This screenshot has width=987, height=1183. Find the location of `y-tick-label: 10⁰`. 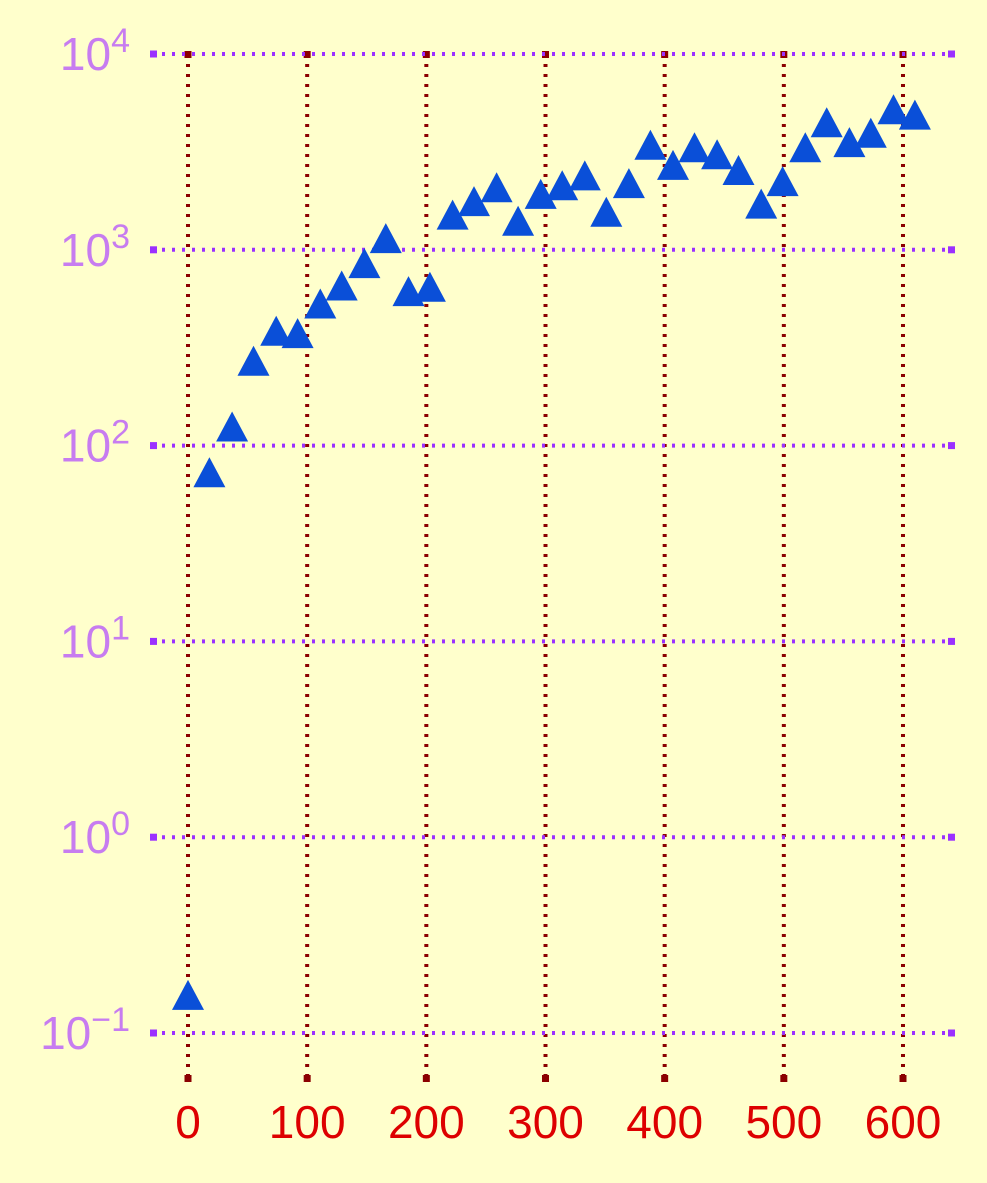

y-tick-label: 10⁰ is located at coordinates (95, 834).